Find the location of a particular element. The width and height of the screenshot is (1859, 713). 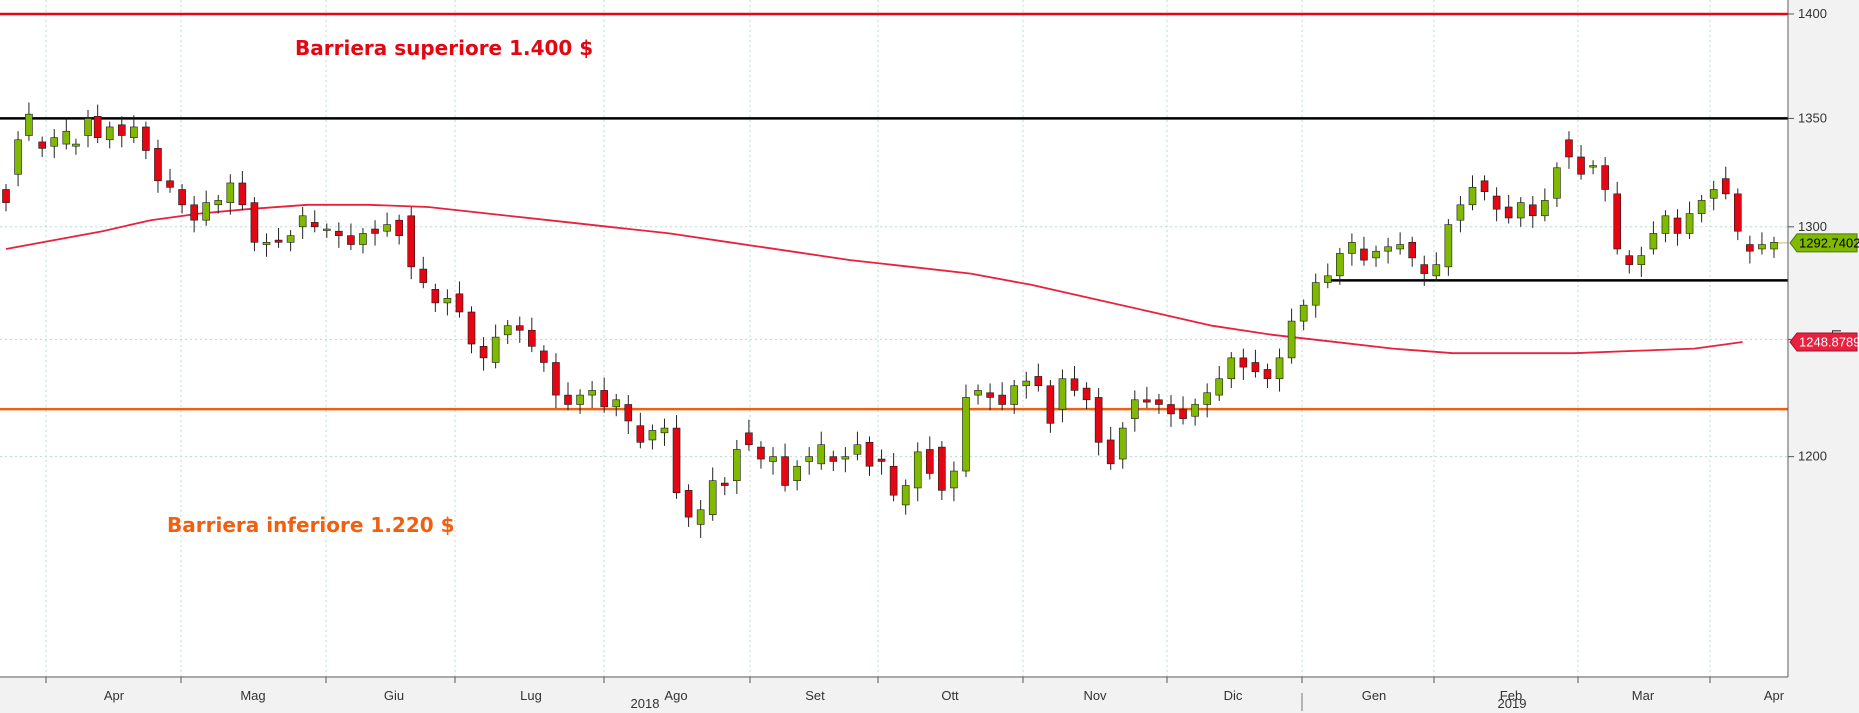

x-month-label: Giu is located at coordinates (394, 695).